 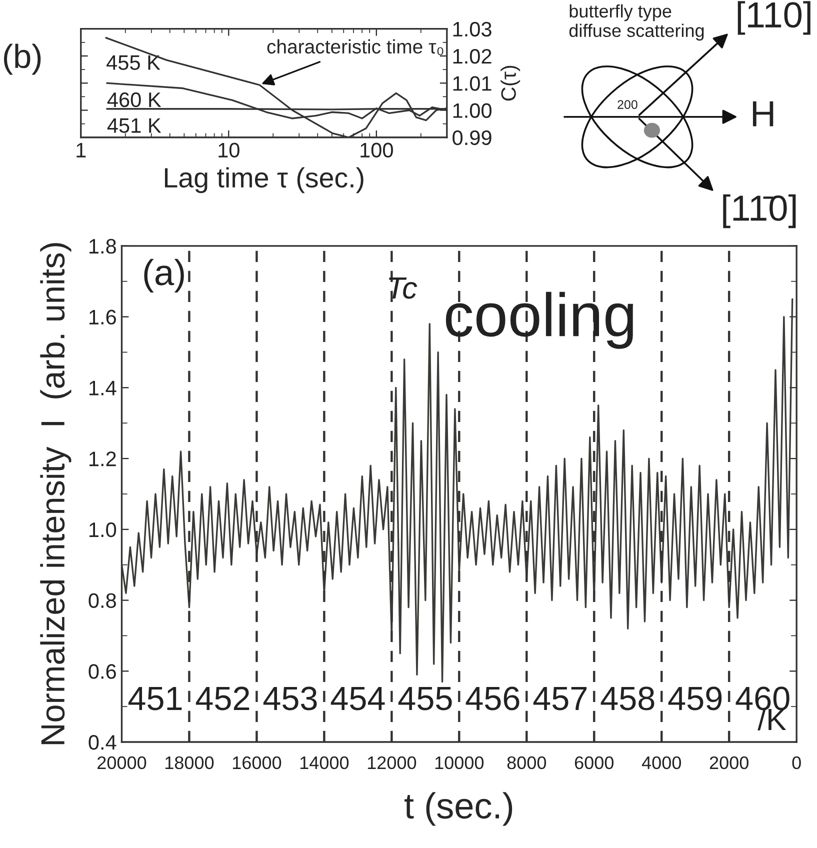 What do you see at coordinates (560, 698) in the screenshot?
I see `annotation: 457` at bounding box center [560, 698].